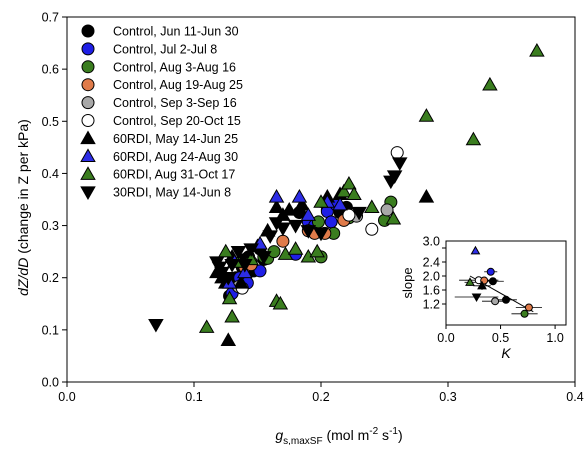  Describe the element at coordinates (50, 383) in the screenshot. I see `y-tick-label: 0.0` at that location.